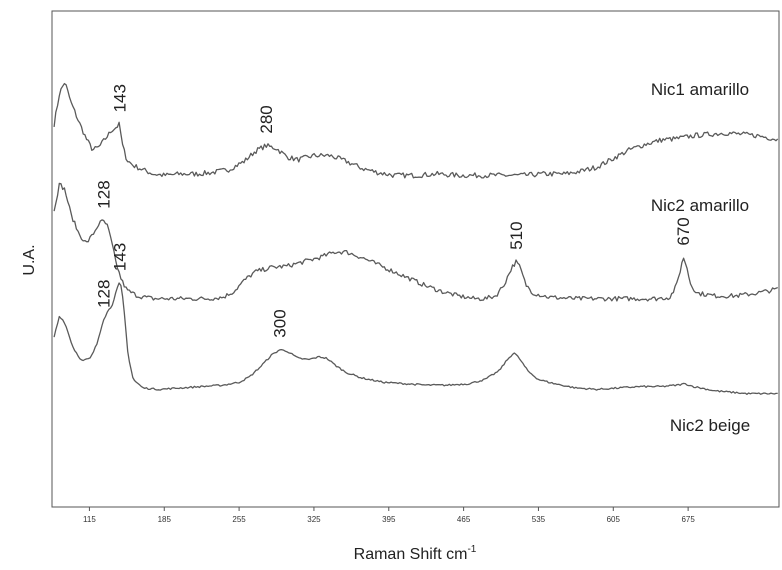  What do you see at coordinates (389, 519) in the screenshot?
I see `x-tick-label: 395` at bounding box center [389, 519].